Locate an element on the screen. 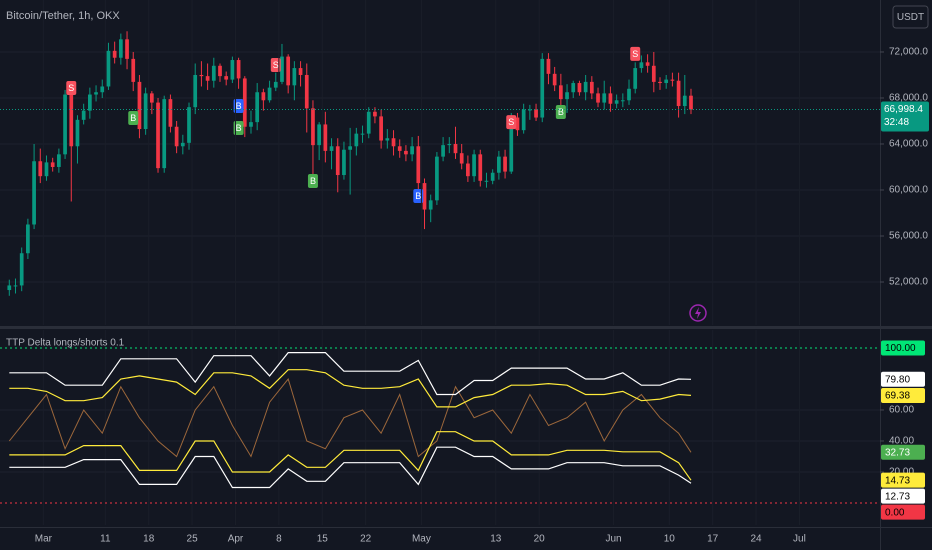  alert-icon-bolt is located at coordinates (698, 313).